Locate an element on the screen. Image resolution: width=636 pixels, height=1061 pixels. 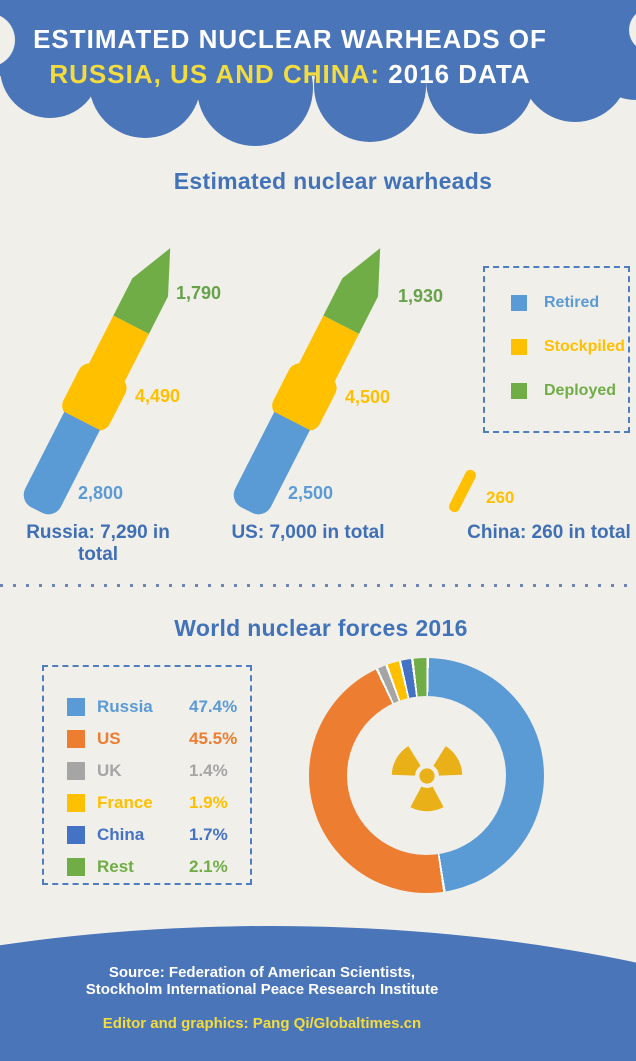
russia-deployed-value: 1,790 is located at coordinates (199, 293).